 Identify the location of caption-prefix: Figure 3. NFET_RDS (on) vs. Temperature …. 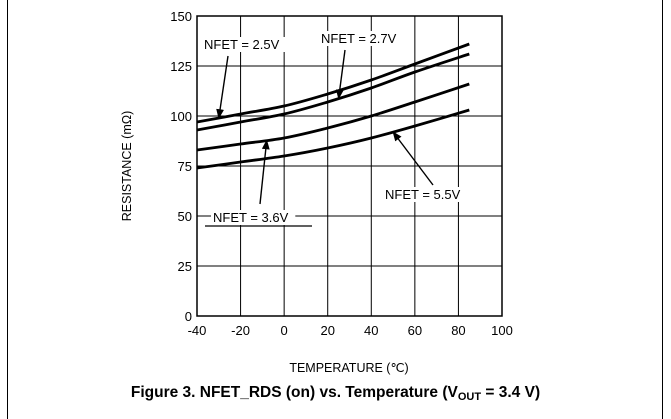
(294, 392).